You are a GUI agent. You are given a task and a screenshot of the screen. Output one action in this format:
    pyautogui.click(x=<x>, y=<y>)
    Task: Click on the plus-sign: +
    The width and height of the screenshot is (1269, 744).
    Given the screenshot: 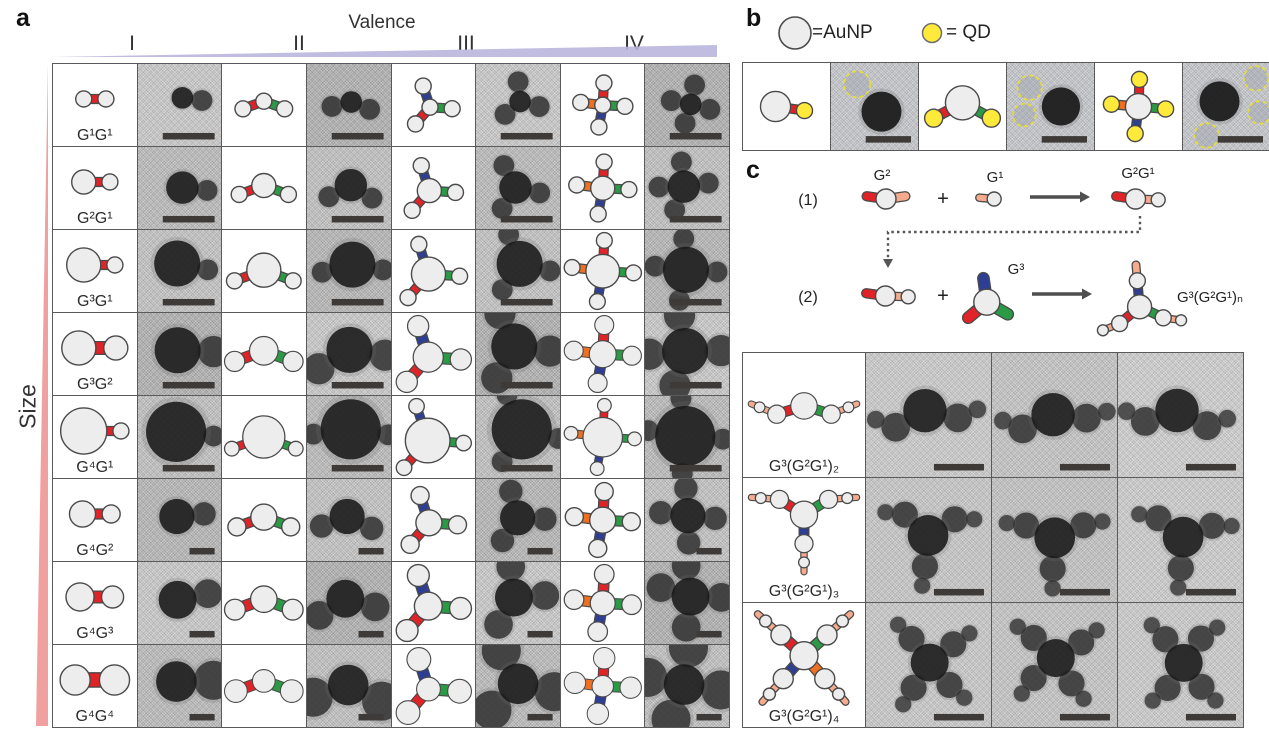 What is the action you would take?
    pyautogui.click(x=943, y=199)
    